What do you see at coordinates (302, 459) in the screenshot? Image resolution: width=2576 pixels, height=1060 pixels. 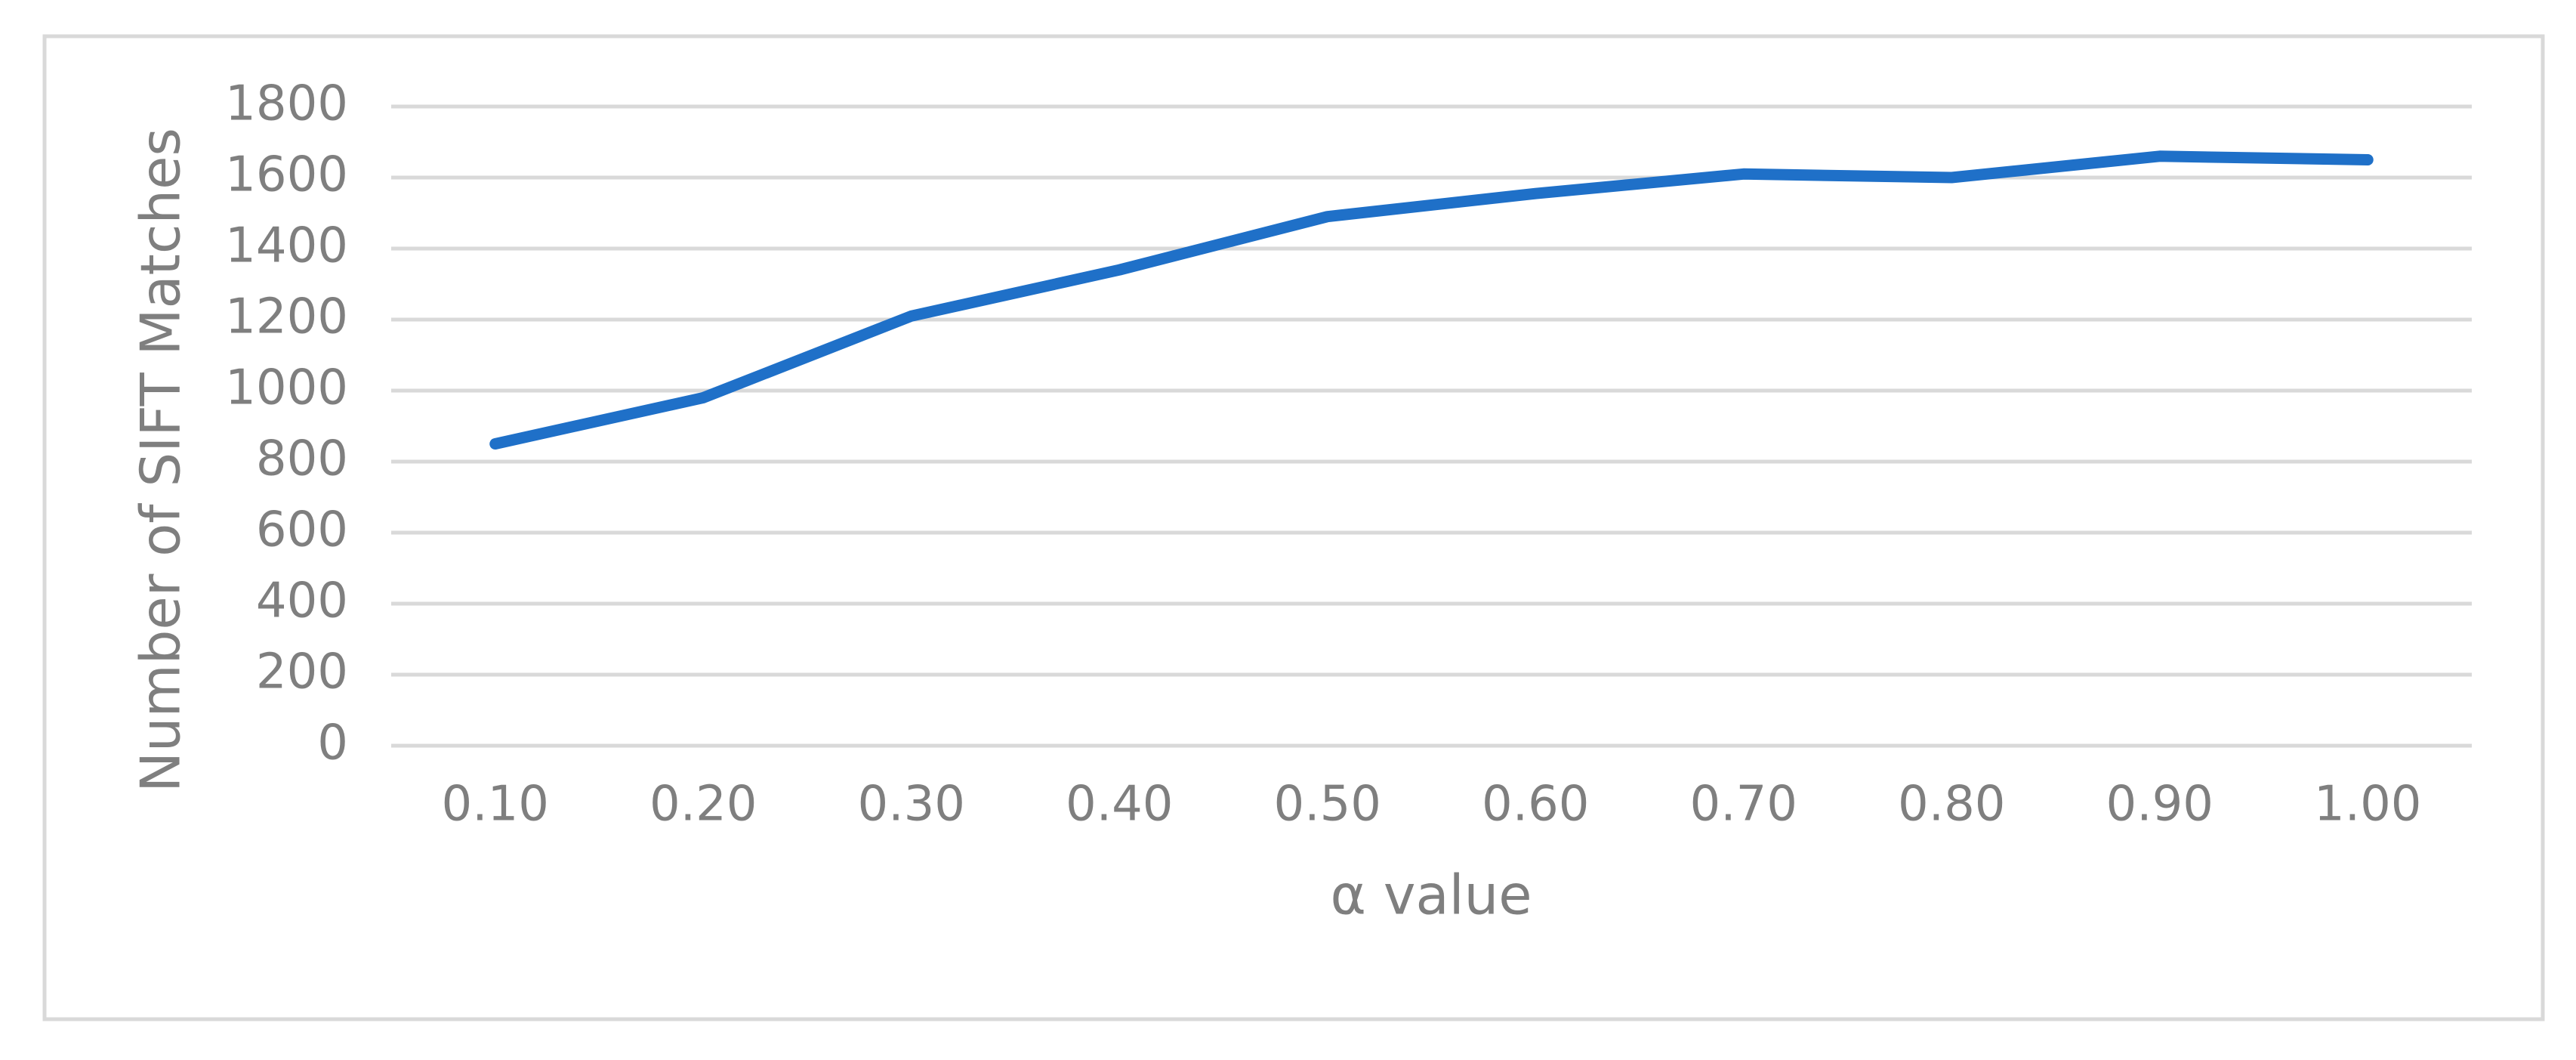 I see `y-tick-label: 800` at bounding box center [302, 459].